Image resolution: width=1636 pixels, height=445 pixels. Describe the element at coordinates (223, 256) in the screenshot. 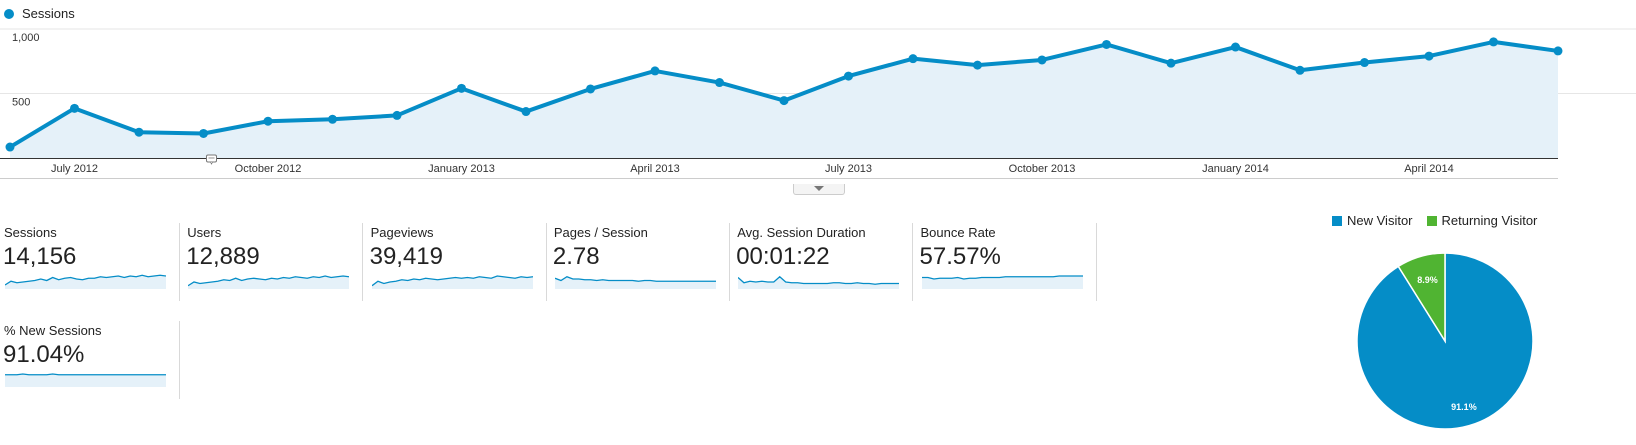

I see `metric-value: 12,889` at that location.